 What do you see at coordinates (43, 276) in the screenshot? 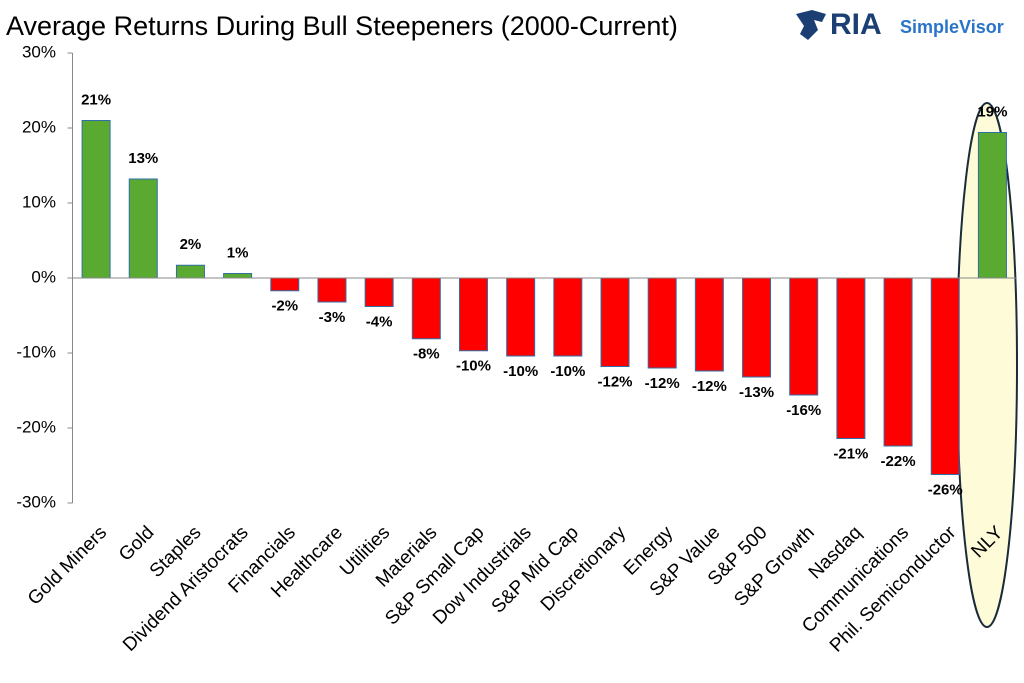
I see `y-tick-label: 0%` at bounding box center [43, 276].